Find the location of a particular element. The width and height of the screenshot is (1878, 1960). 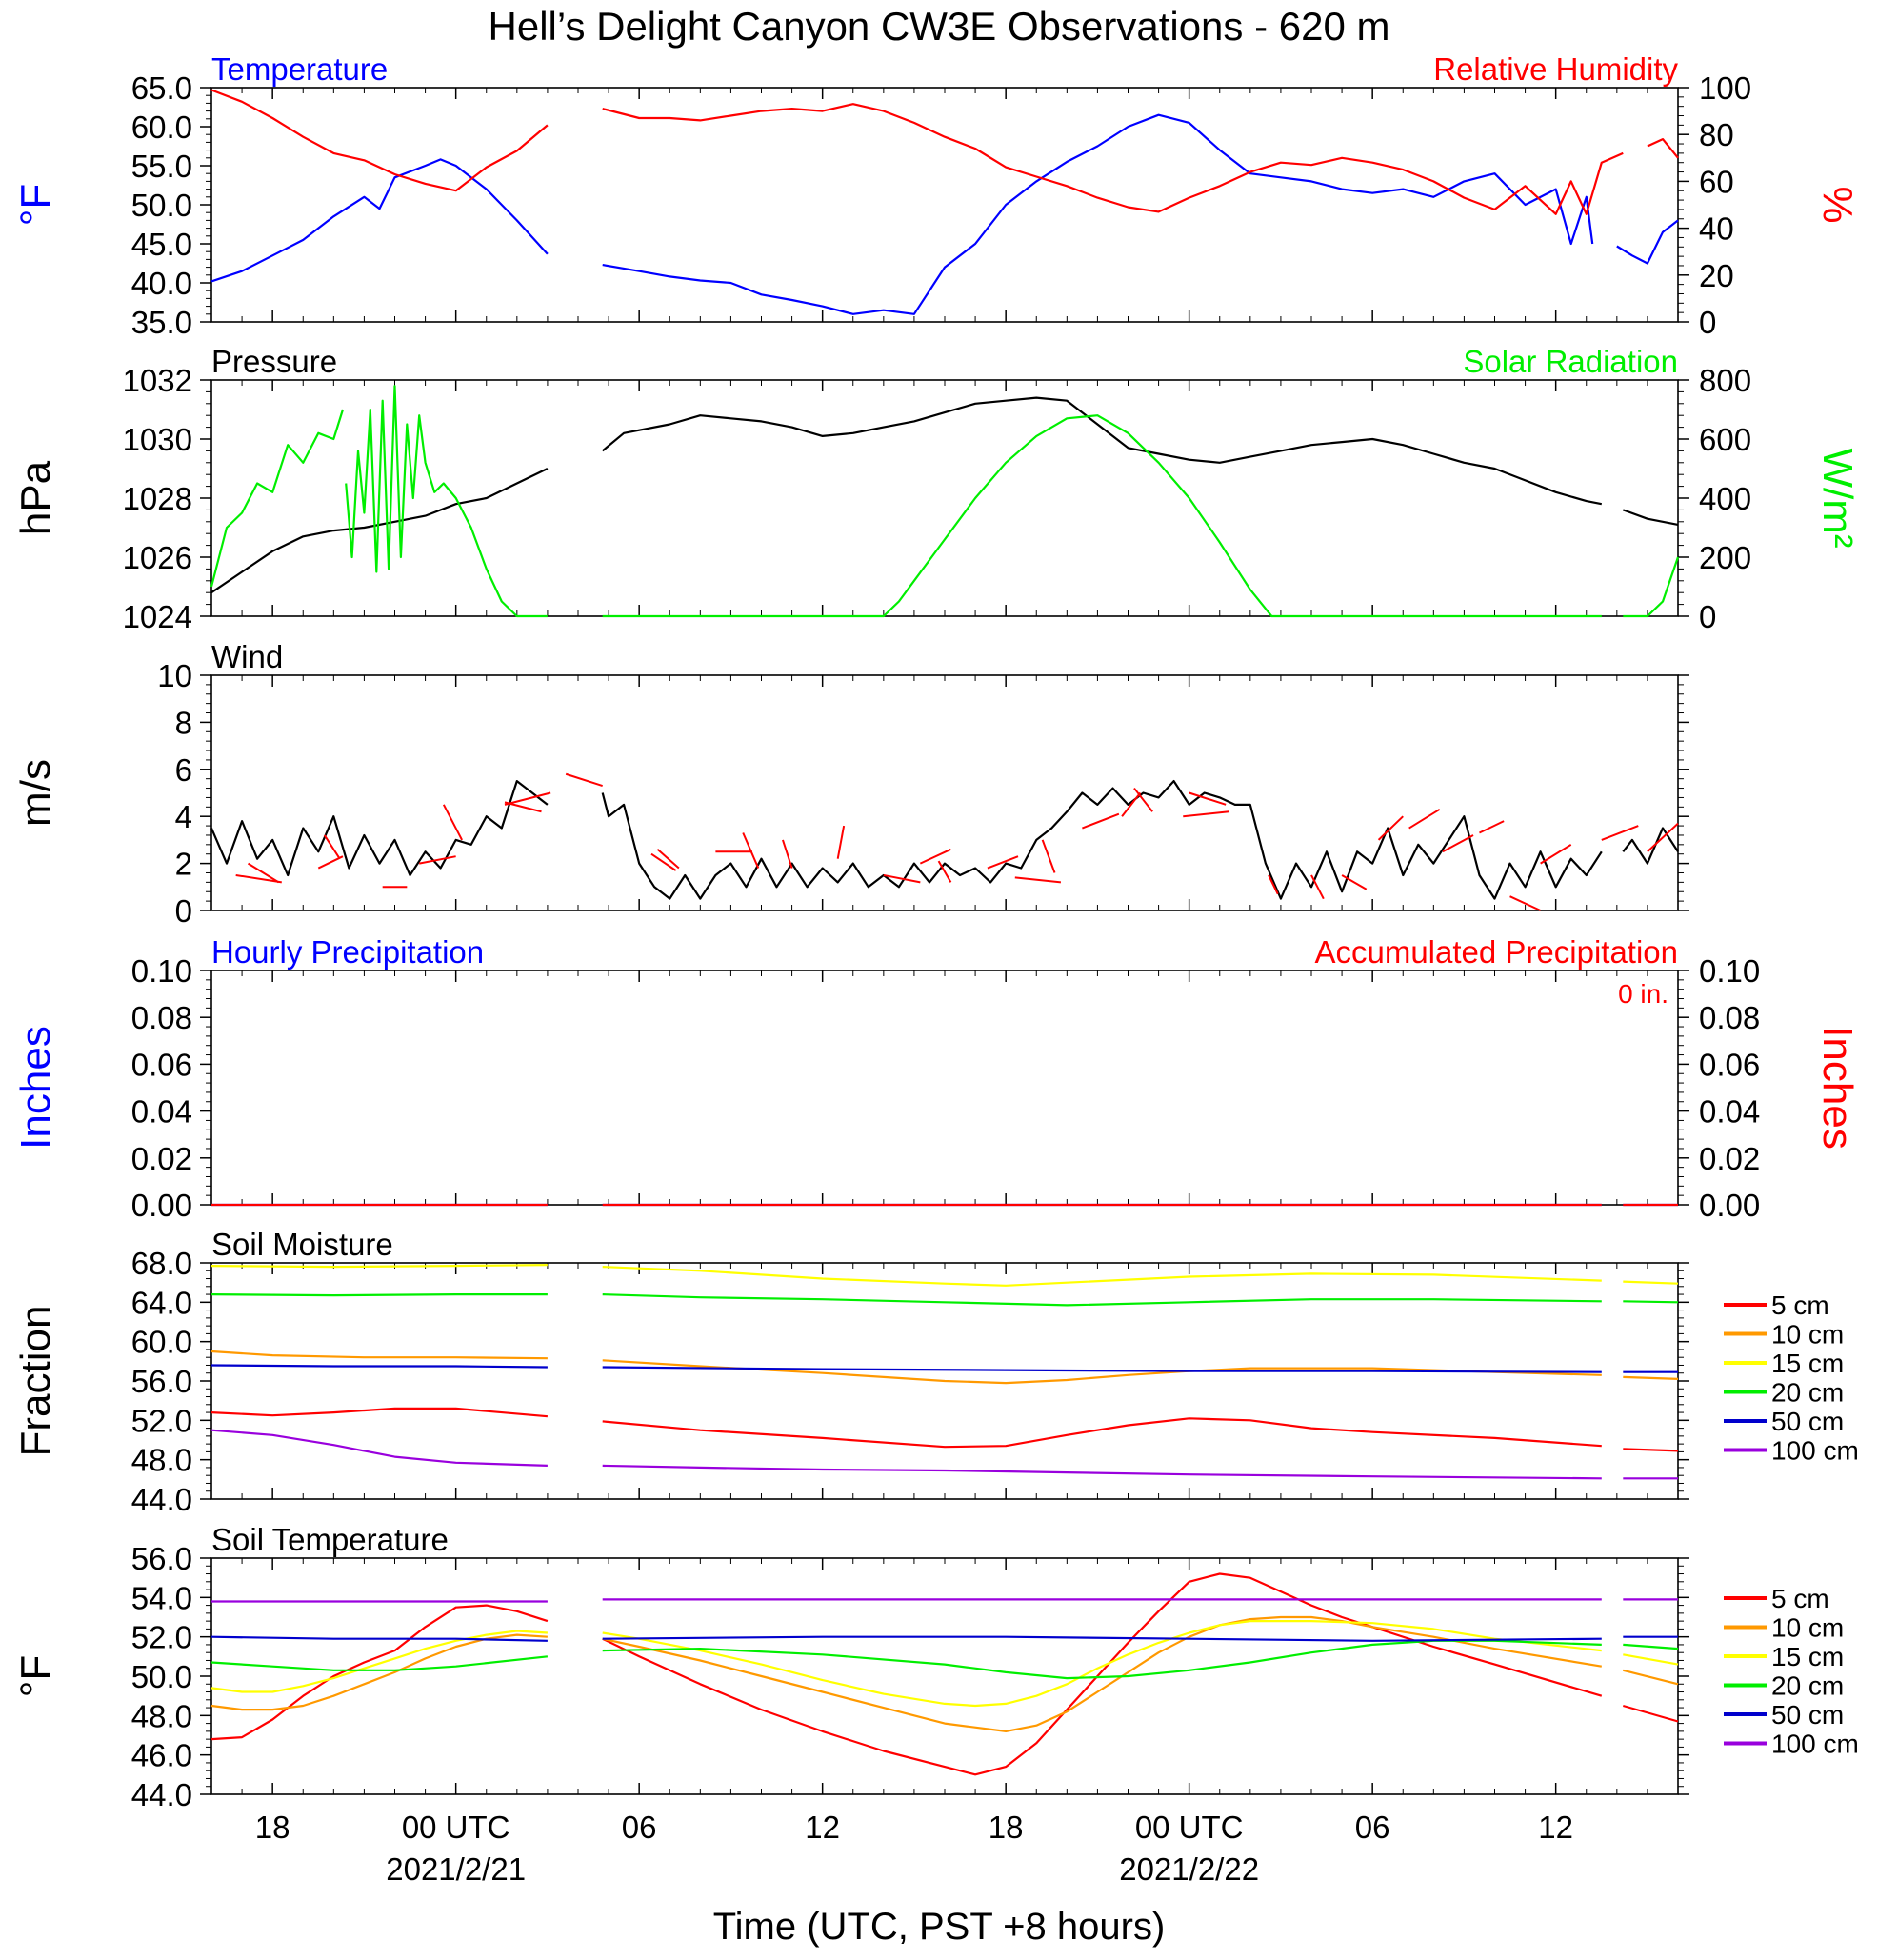

legend-label: 10 cm is located at coordinates (1807, 1335).